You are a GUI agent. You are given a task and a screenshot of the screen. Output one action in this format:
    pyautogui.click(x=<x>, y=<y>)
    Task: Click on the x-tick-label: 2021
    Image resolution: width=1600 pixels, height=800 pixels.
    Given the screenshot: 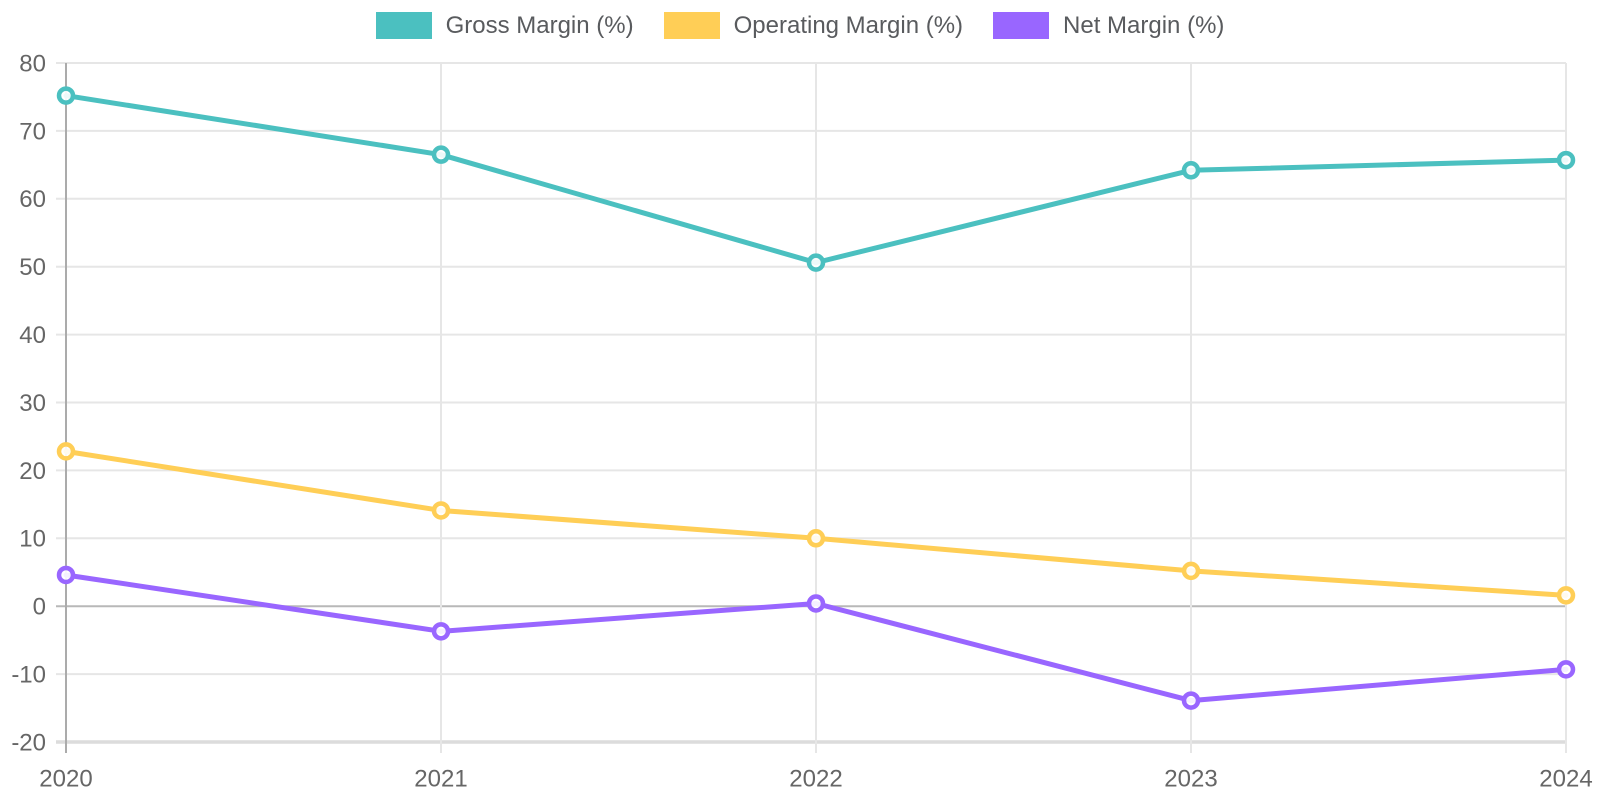 What is the action you would take?
    pyautogui.click(x=440, y=778)
    